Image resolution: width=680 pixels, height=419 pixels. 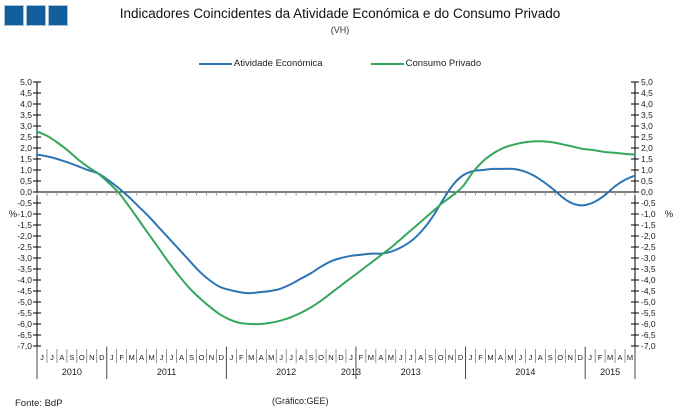 I want to click on svg-text: 0,5, so click(x=647, y=181).